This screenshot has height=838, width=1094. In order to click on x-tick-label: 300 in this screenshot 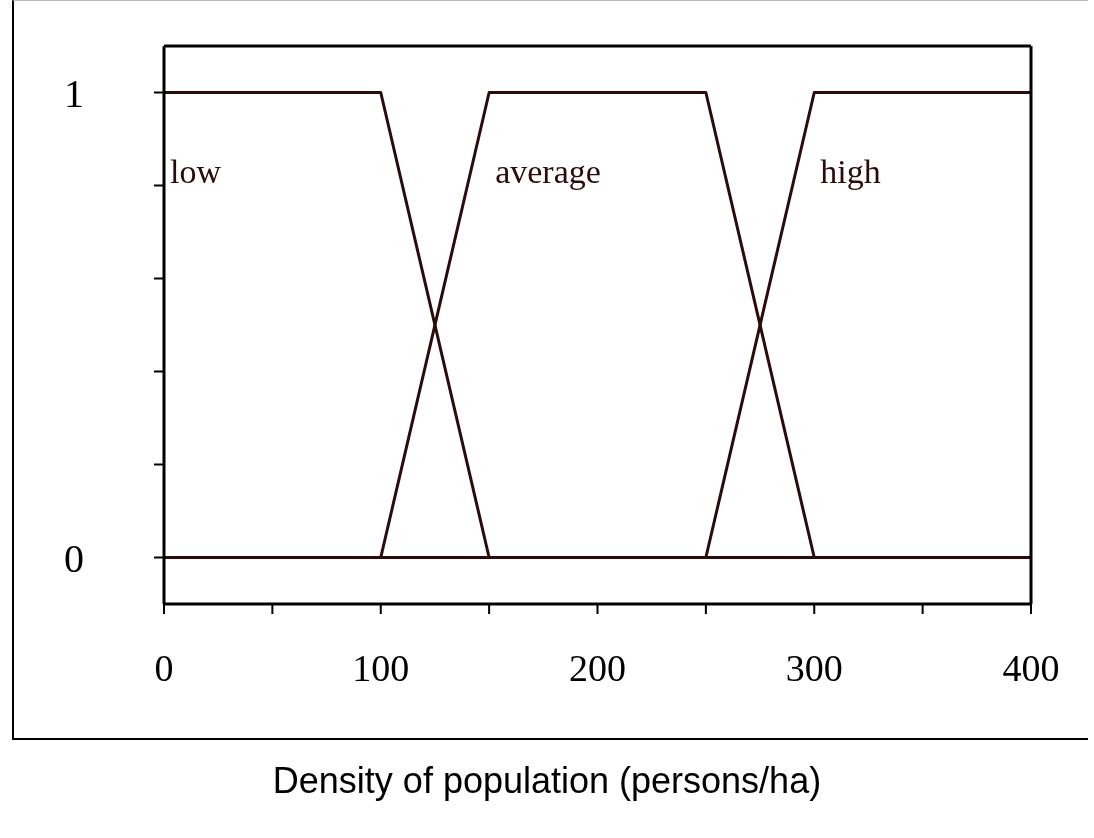, I will do `click(814, 667)`.